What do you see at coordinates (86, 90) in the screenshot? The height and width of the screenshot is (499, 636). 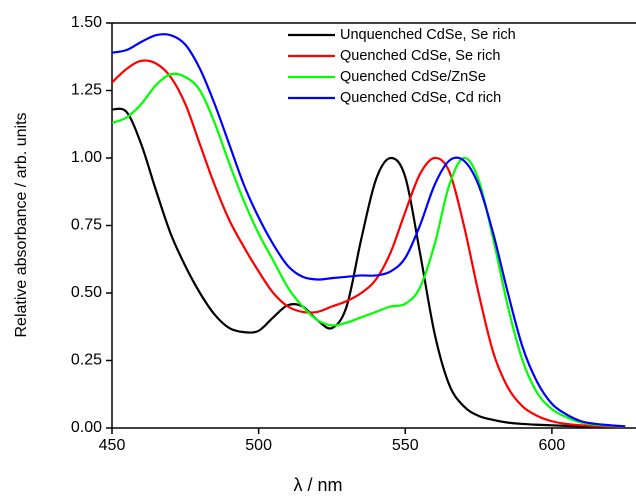 I see `y-tick-label: 1.25` at bounding box center [86, 90].